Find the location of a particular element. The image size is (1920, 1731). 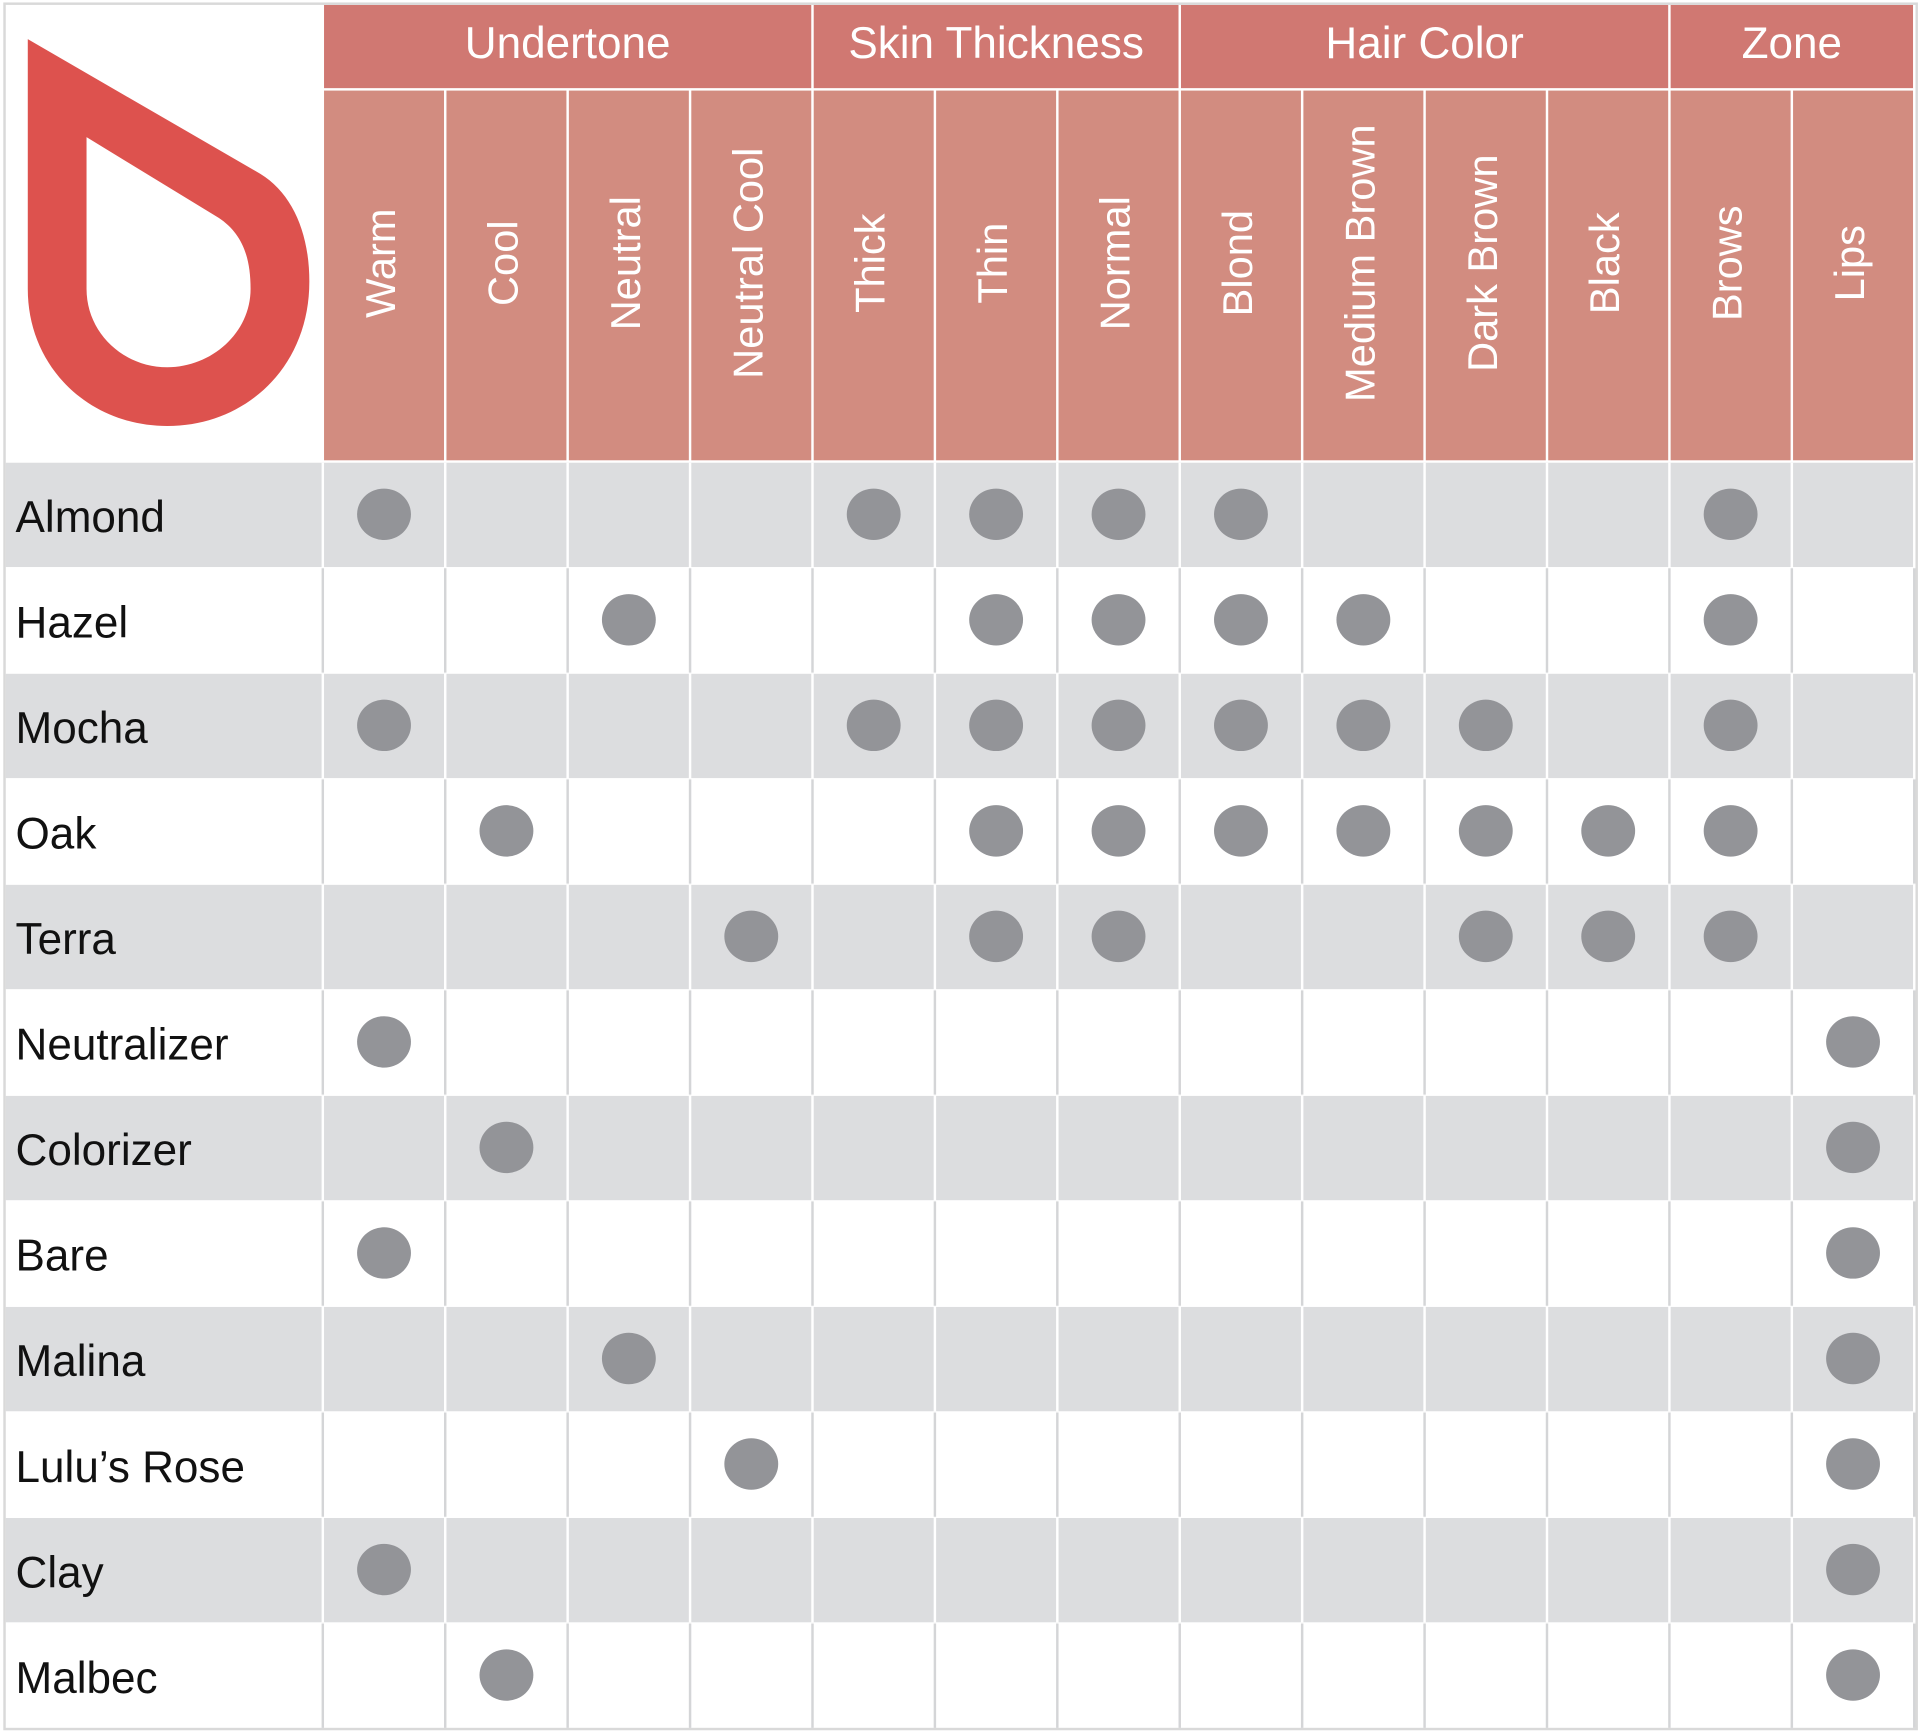

group-label: Hair Color is located at coordinates (1424, 43).